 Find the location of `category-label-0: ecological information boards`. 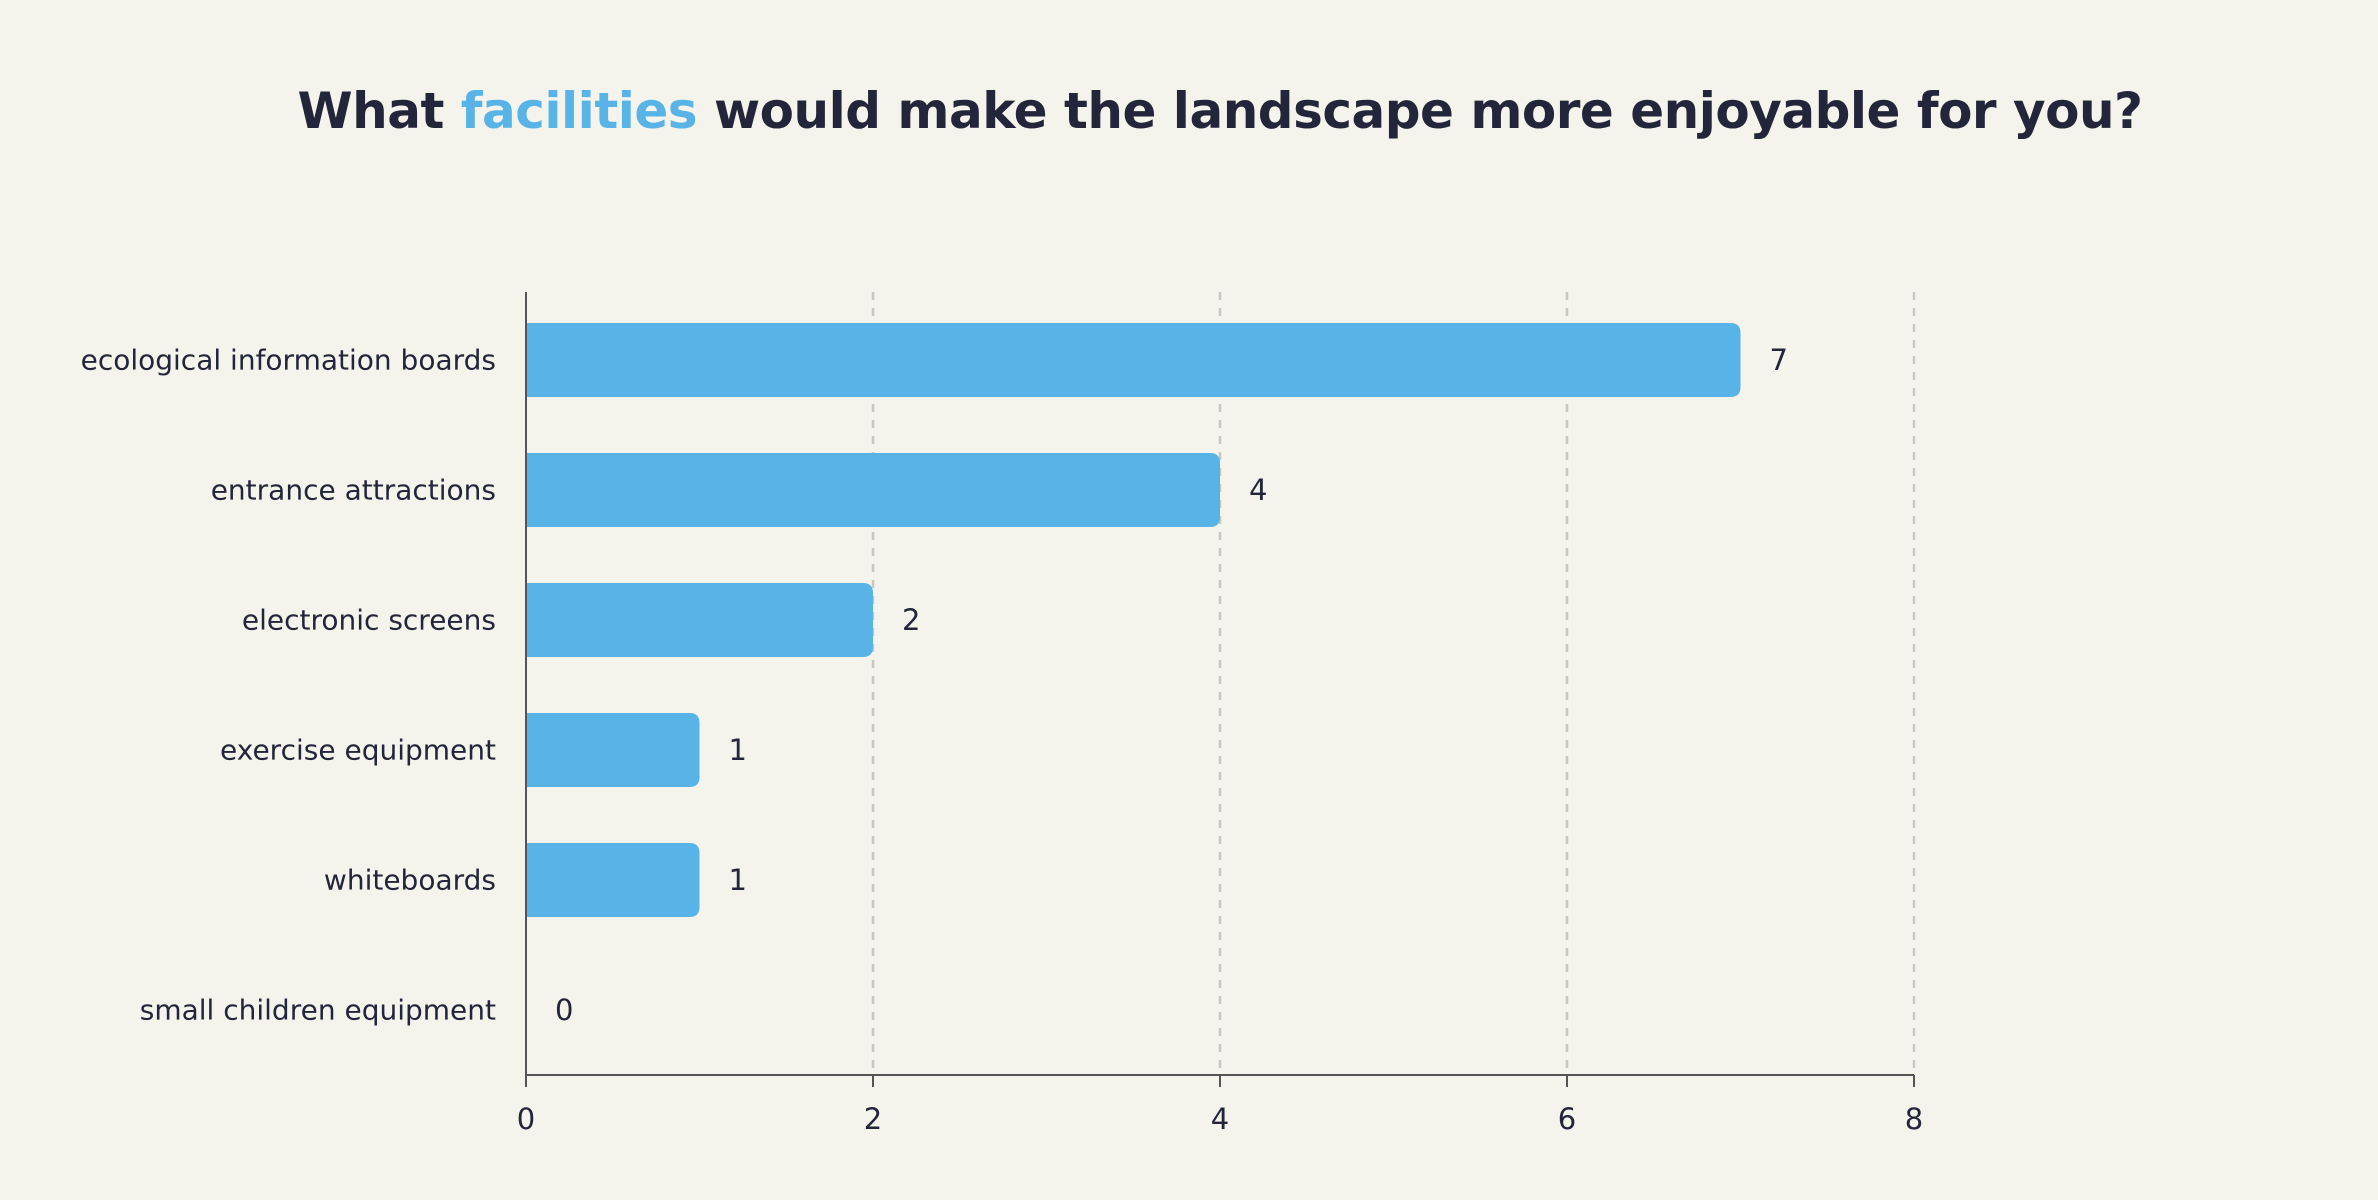

category-label-0: ecological information boards is located at coordinates (288, 360).